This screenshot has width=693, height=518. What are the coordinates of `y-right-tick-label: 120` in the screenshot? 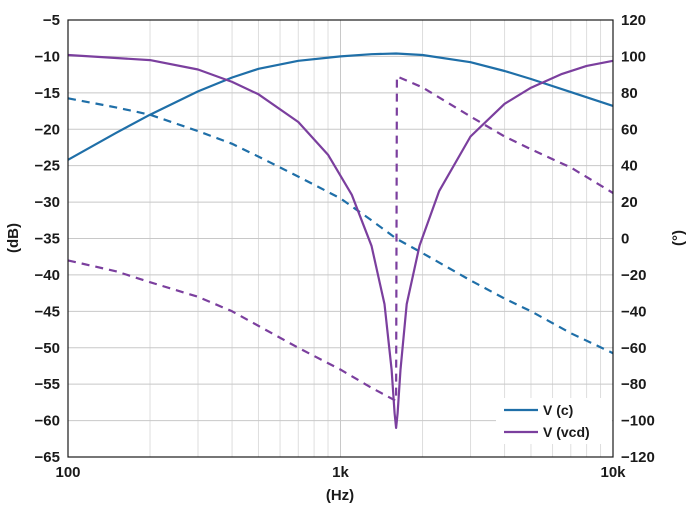 It's located at (633, 20).